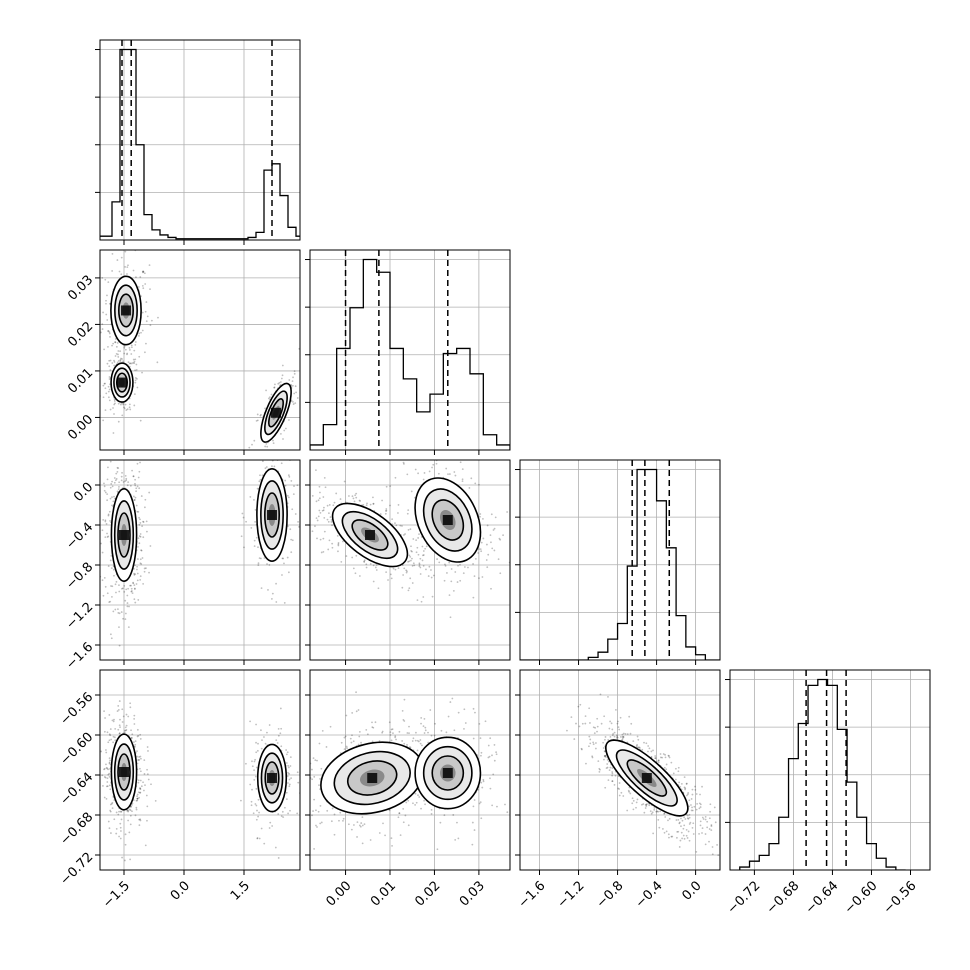 This screenshot has height=970, width=970. Describe the element at coordinates (900, 897) in the screenshot. I see `x-tick-label: −0.56` at that location.